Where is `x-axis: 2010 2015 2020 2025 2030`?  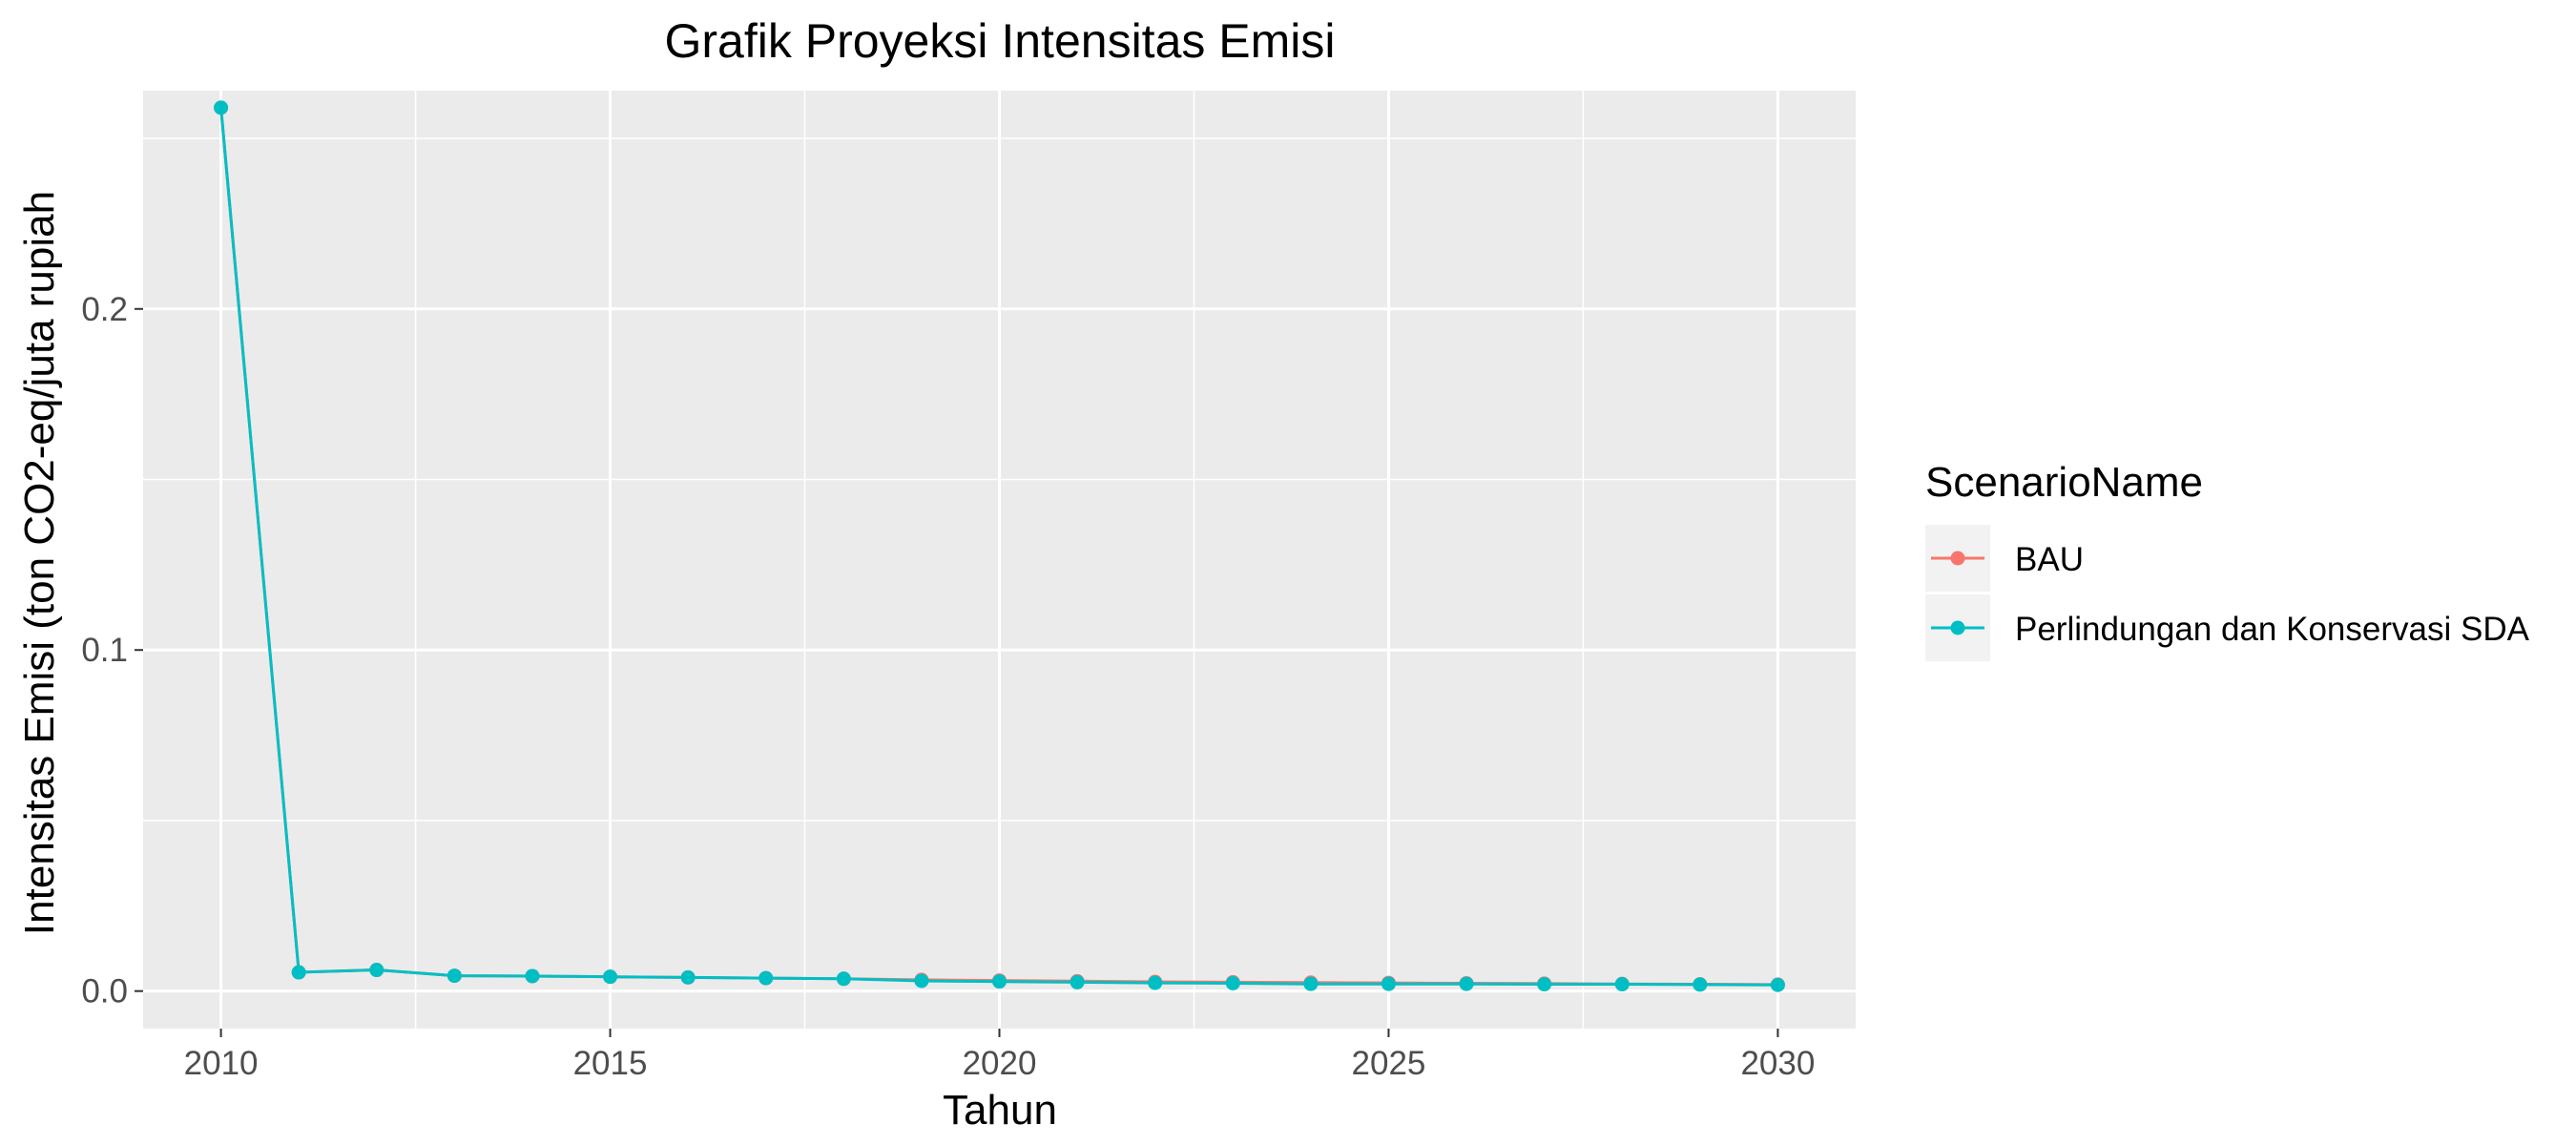
x-axis: 2010 2015 2020 2025 2030 is located at coordinates (999, 1055).